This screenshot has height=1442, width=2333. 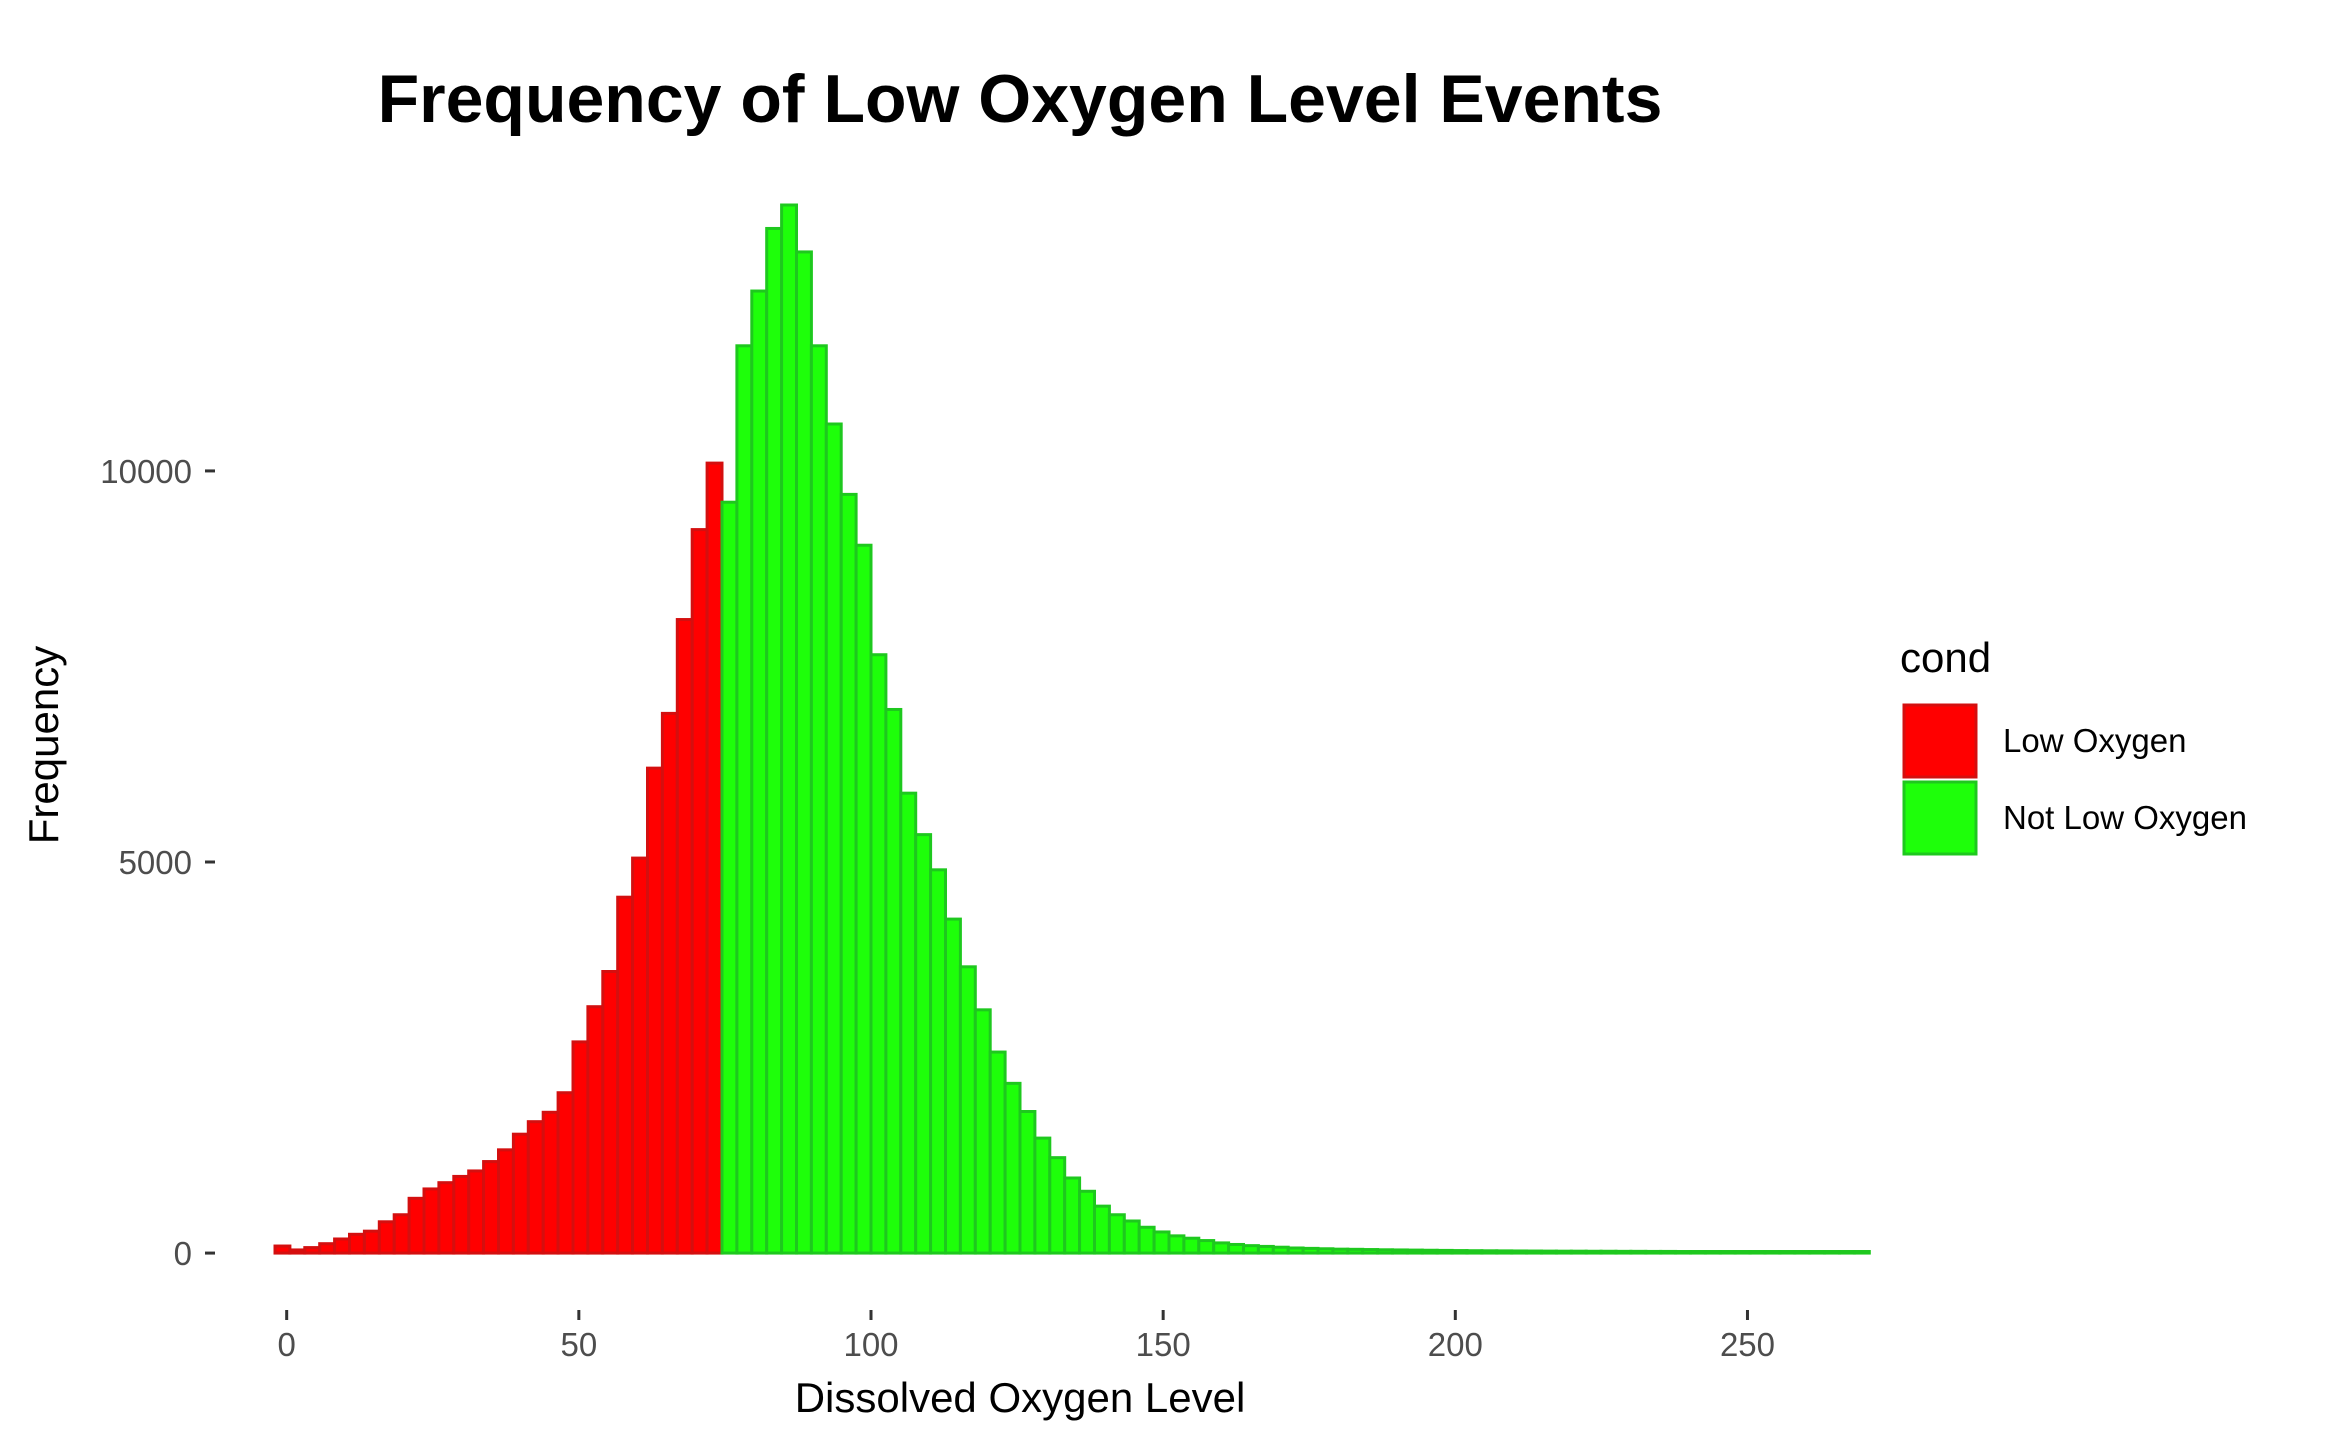 What do you see at coordinates (1026, 1336) in the screenshot?
I see `x-axis: 0 50 100 150 200 250` at bounding box center [1026, 1336].